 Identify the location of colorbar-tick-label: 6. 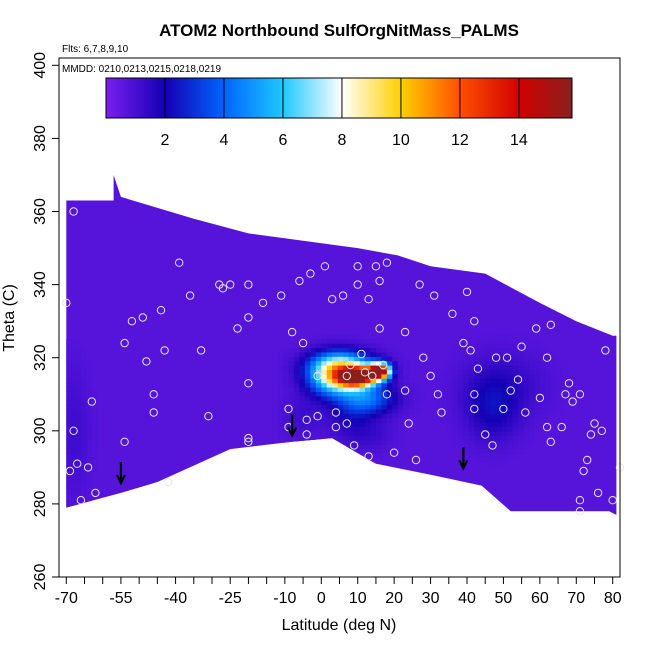
(283, 140).